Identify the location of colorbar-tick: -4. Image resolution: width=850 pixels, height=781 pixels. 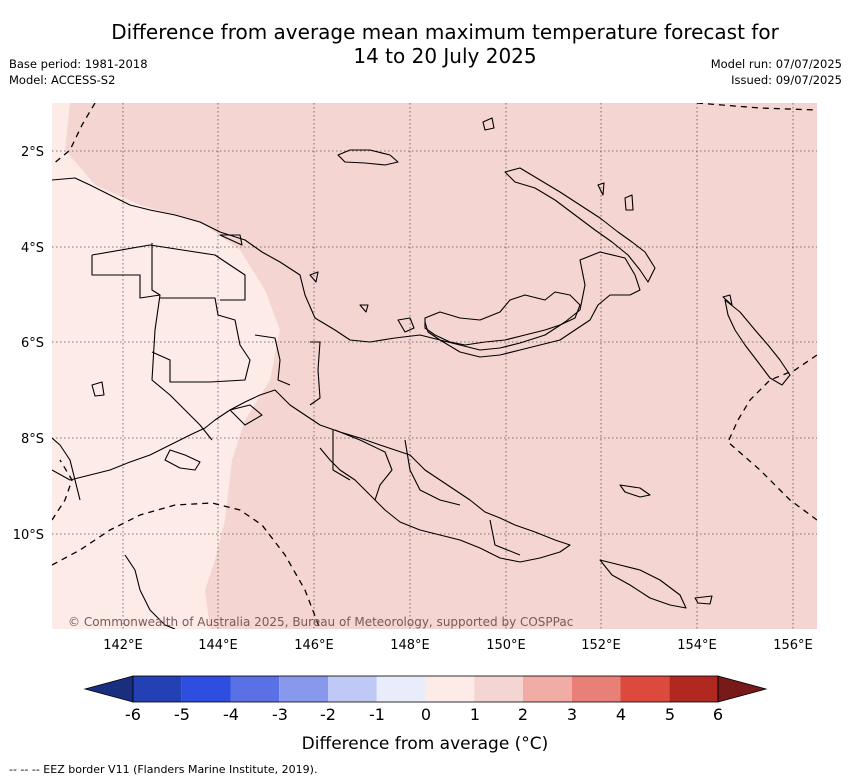
(231, 714).